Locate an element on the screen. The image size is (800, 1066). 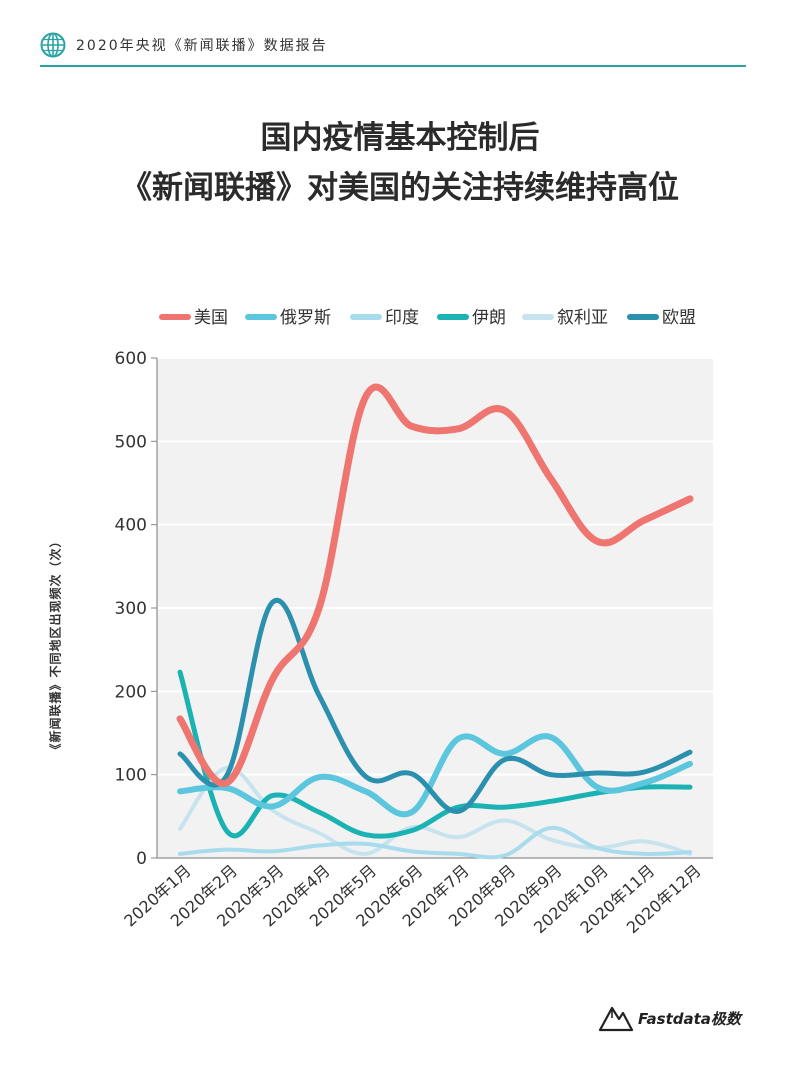
legend-label-欧盟: 欧盟 is located at coordinates (679, 318).